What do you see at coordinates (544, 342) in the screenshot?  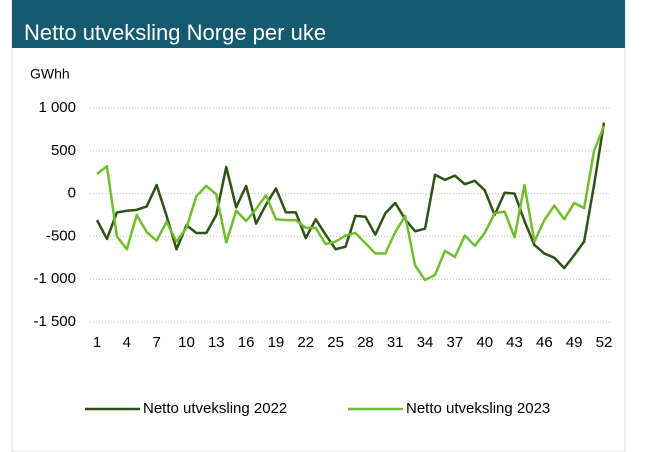 I see `x-tick-label: 46` at bounding box center [544, 342].